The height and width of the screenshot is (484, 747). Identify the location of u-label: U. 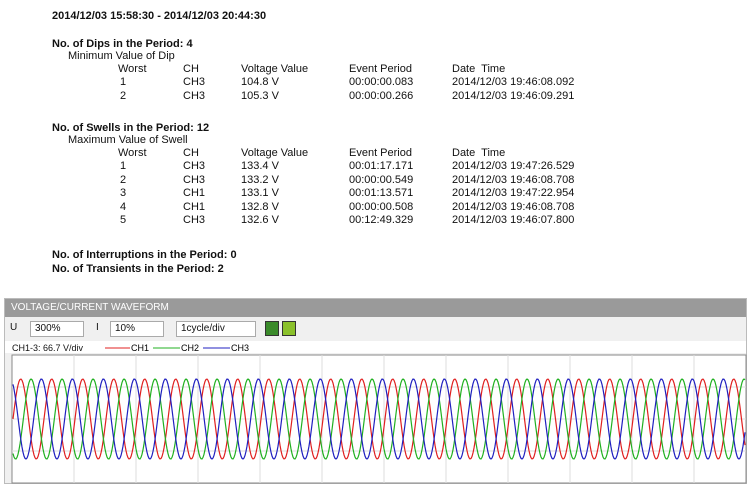
(14, 327).